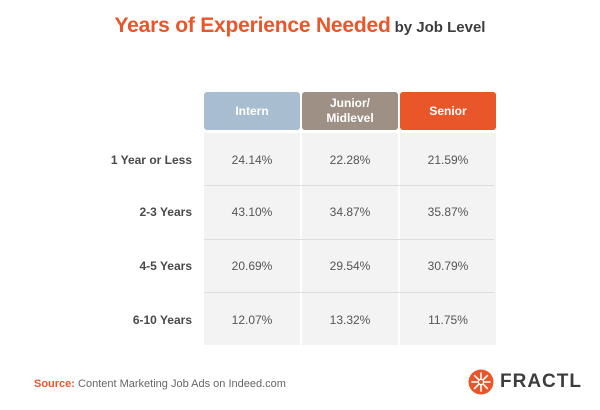  Describe the element at coordinates (54, 384) in the screenshot. I see `source-label: Source:` at that location.